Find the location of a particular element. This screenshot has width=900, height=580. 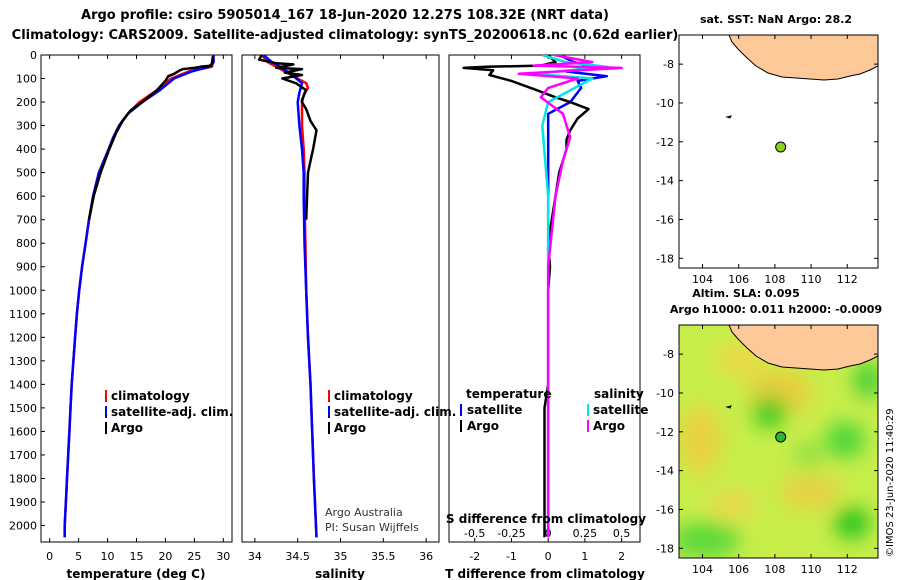

s-diff-tick-label: -0.25 is located at coordinates (511, 533).